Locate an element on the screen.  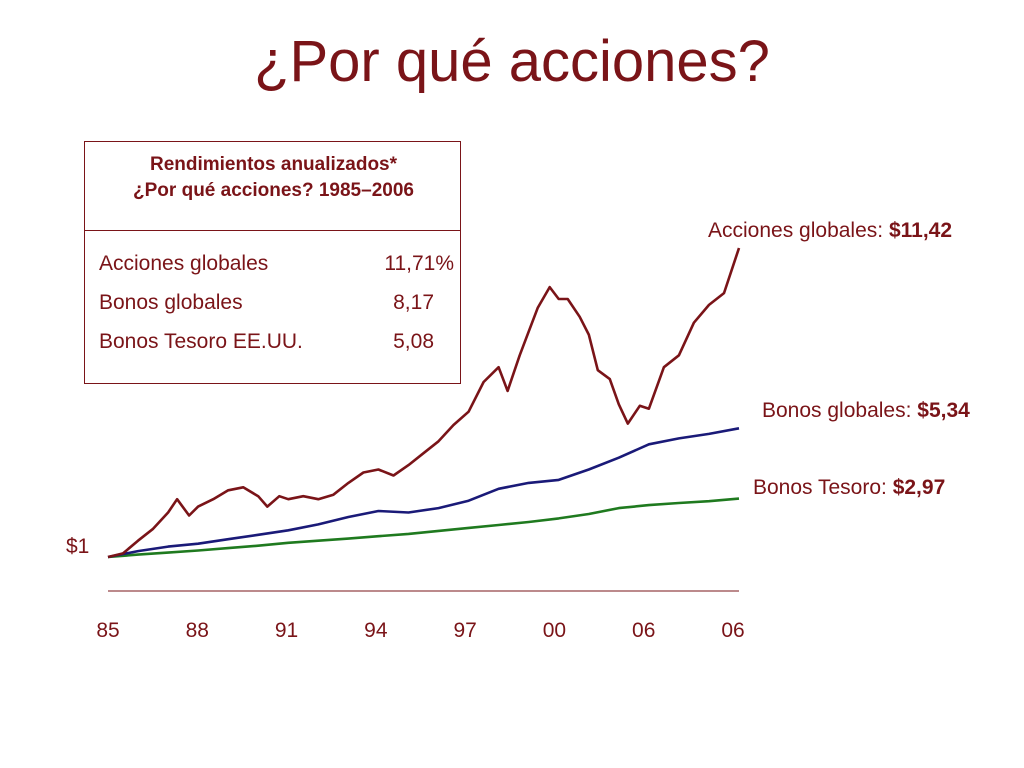
end-label-prefix: Bonos Tesoro: is located at coordinates (823, 487).